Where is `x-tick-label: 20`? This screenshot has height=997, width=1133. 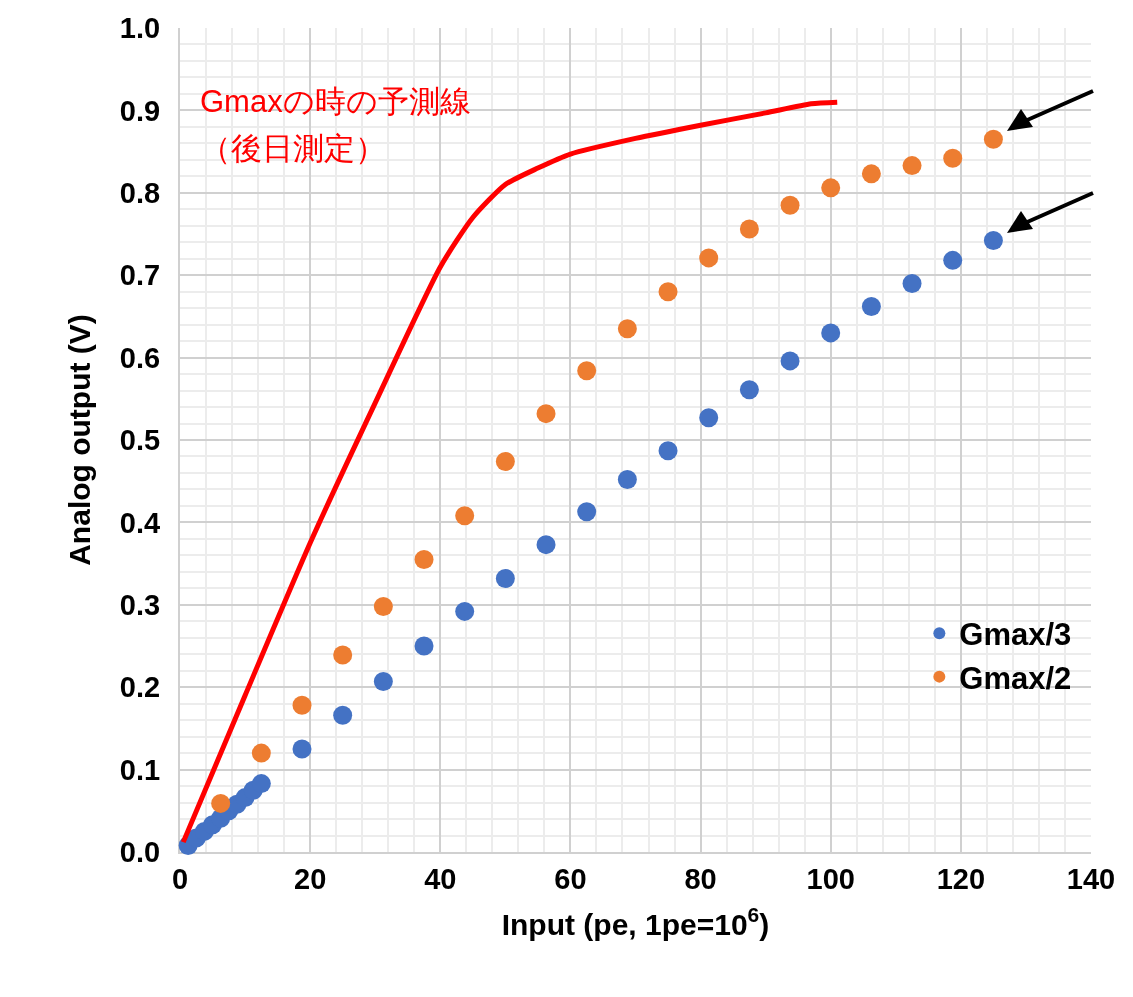
x-tick-label: 20 is located at coordinates (310, 878).